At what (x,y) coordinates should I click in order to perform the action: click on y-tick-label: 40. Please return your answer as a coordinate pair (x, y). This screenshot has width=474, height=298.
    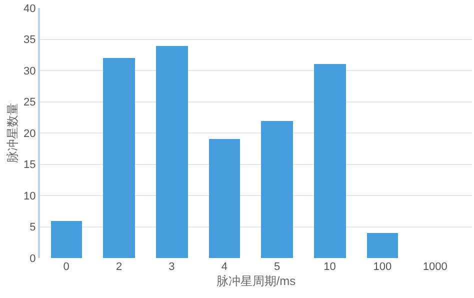
    Looking at the image, I should click on (30, 8).